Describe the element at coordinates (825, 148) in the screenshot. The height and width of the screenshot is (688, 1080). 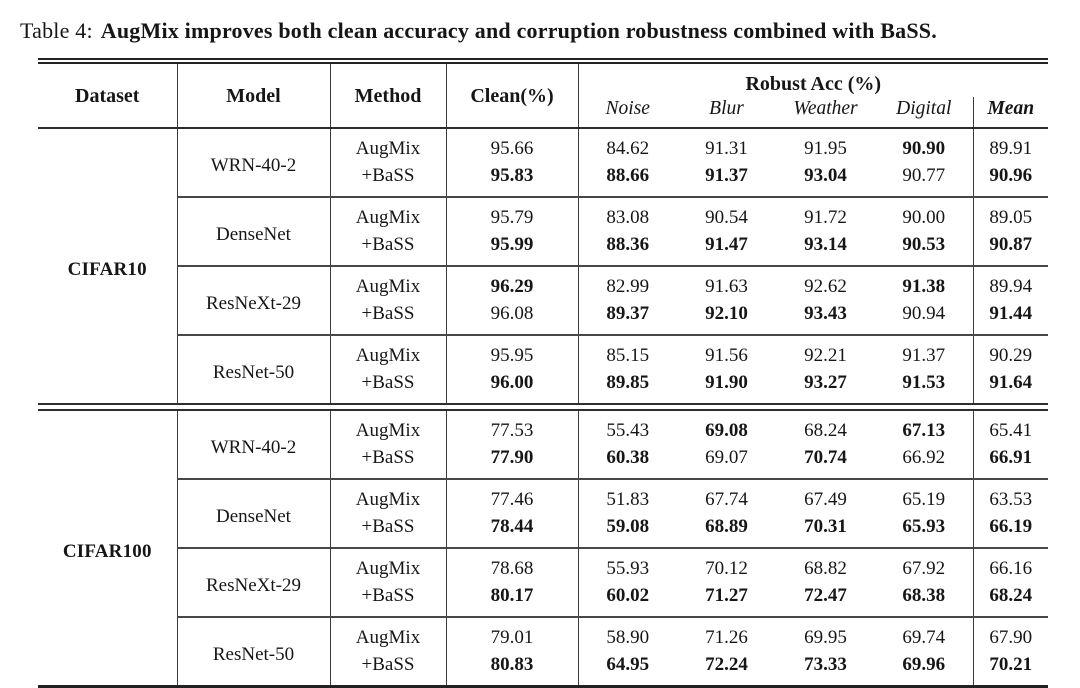
I see `cell-weather: 91.95` at that location.